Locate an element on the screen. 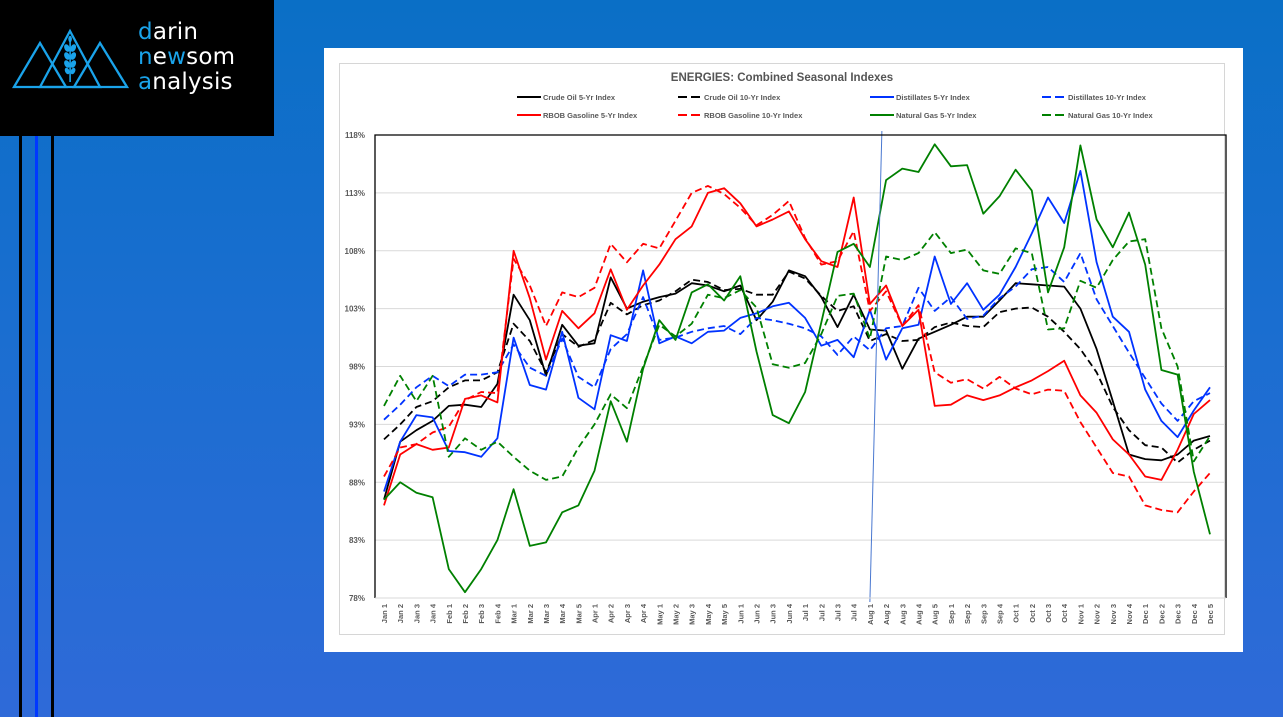 This screenshot has height=717, width=1283. x-tick-label: Nov 3 is located at coordinates (1113, 614).